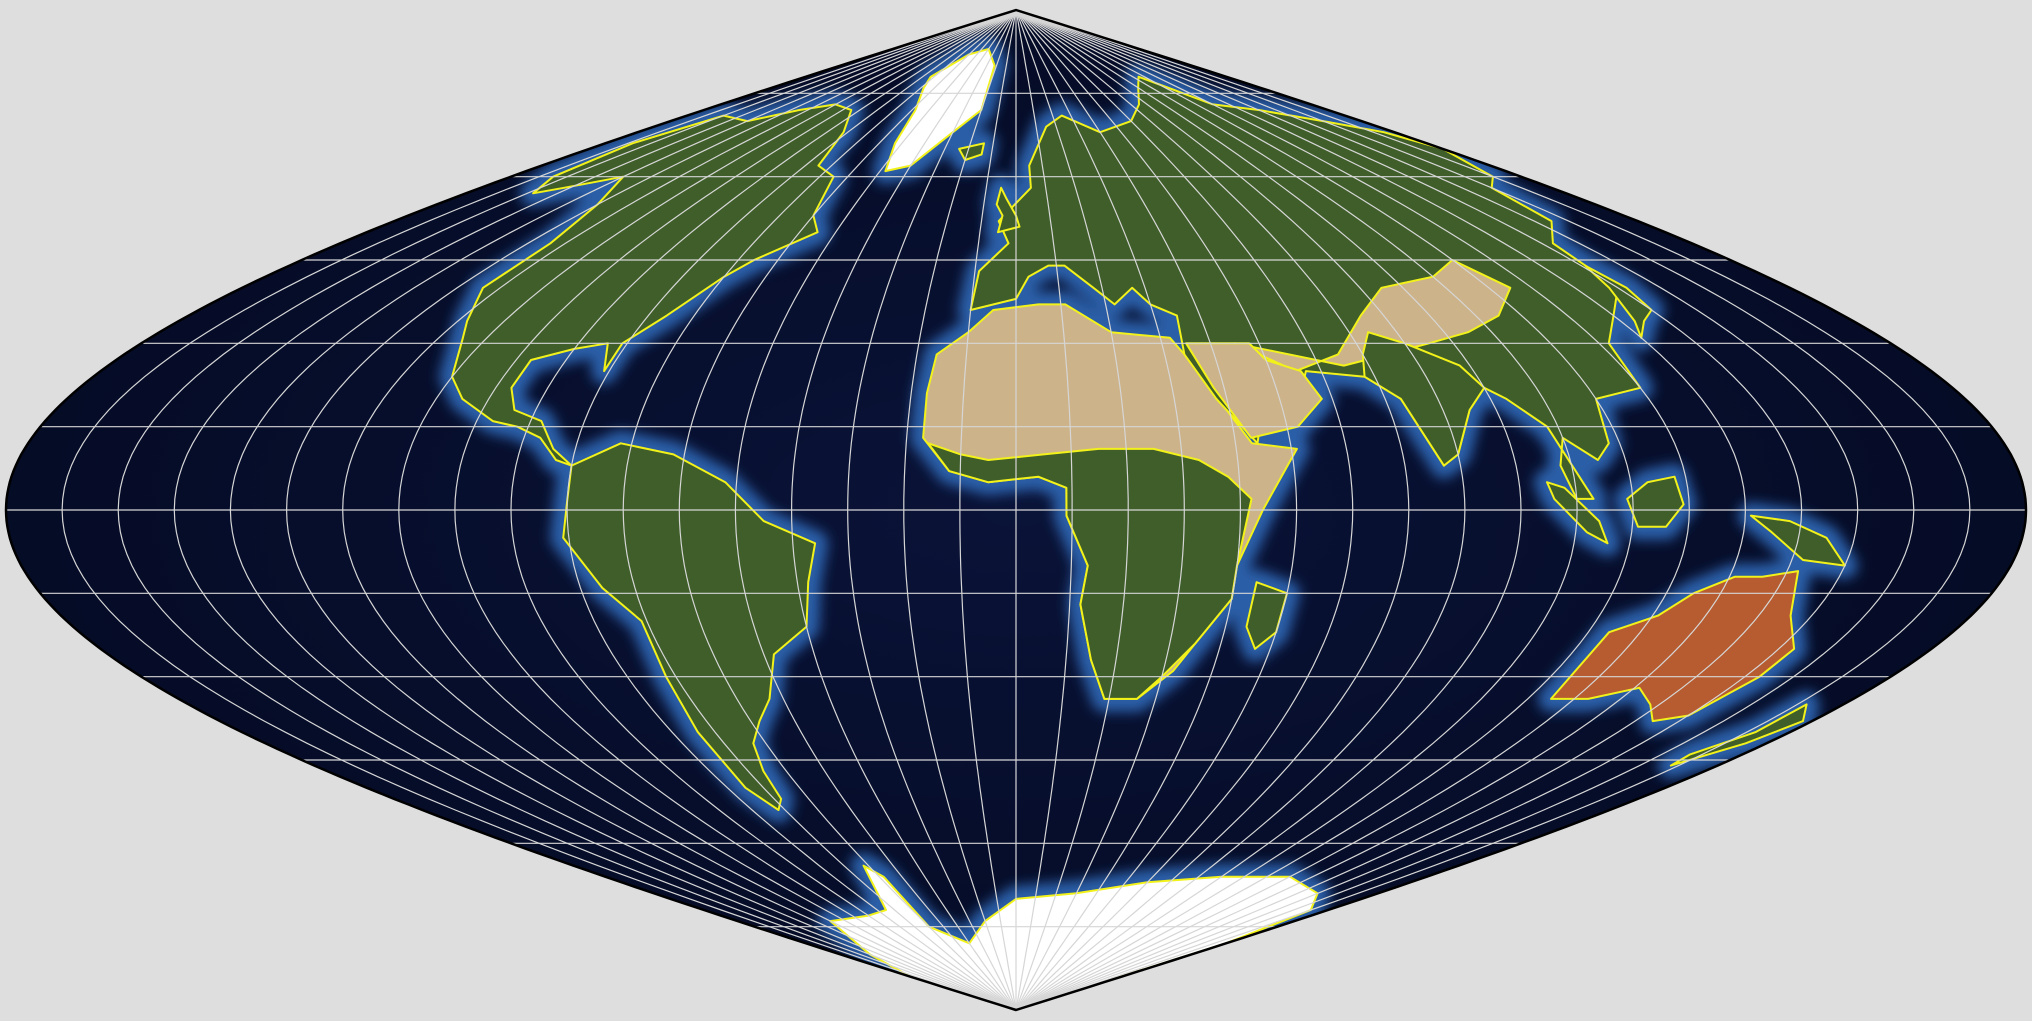  What do you see at coordinates (1254, 390) in the screenshot?
I see `land-arabia` at bounding box center [1254, 390].